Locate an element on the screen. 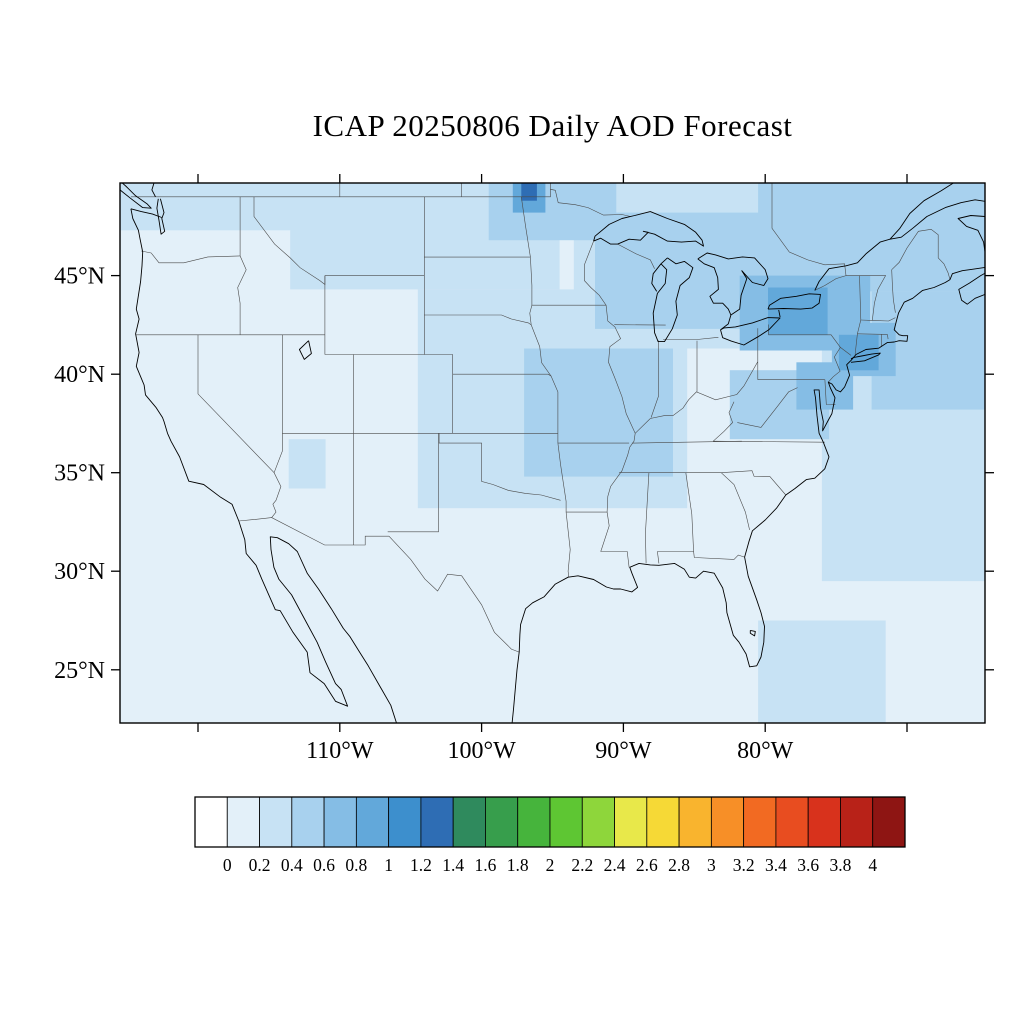 This screenshot has height=1024, width=1024. lat-tick-label: 35°N is located at coordinates (79, 474).